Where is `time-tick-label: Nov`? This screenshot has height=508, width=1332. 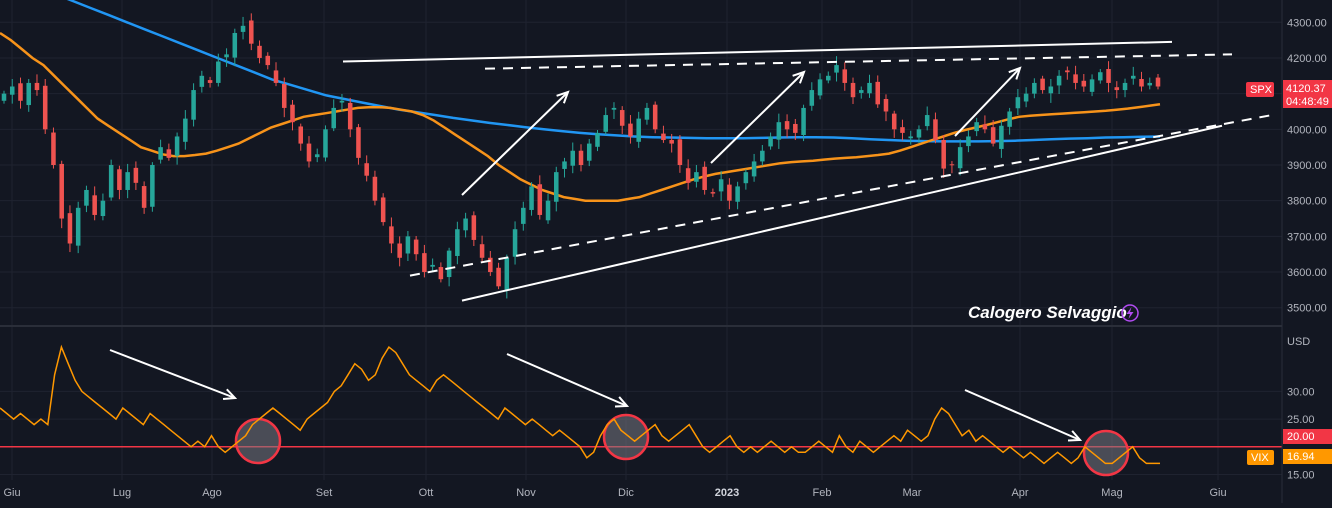 time-tick-label: Nov is located at coordinates (526, 493).